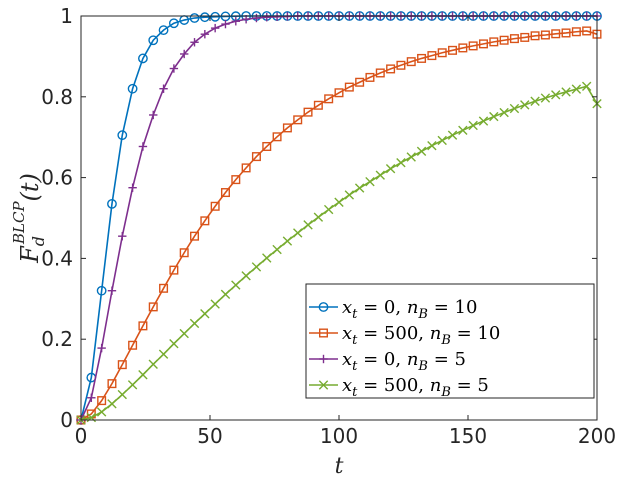 The width and height of the screenshot is (623, 480). Describe the element at coordinates (66, 16) in the screenshot. I see `y-tick-label: 1` at that location.